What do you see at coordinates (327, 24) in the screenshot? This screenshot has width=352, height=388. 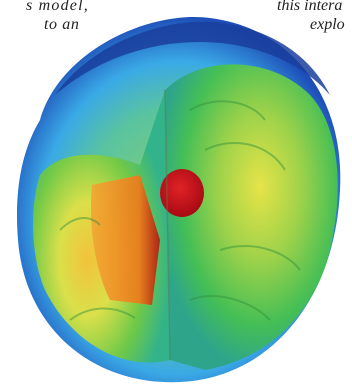 I see `caption-right-line2: explo` at bounding box center [327, 24].